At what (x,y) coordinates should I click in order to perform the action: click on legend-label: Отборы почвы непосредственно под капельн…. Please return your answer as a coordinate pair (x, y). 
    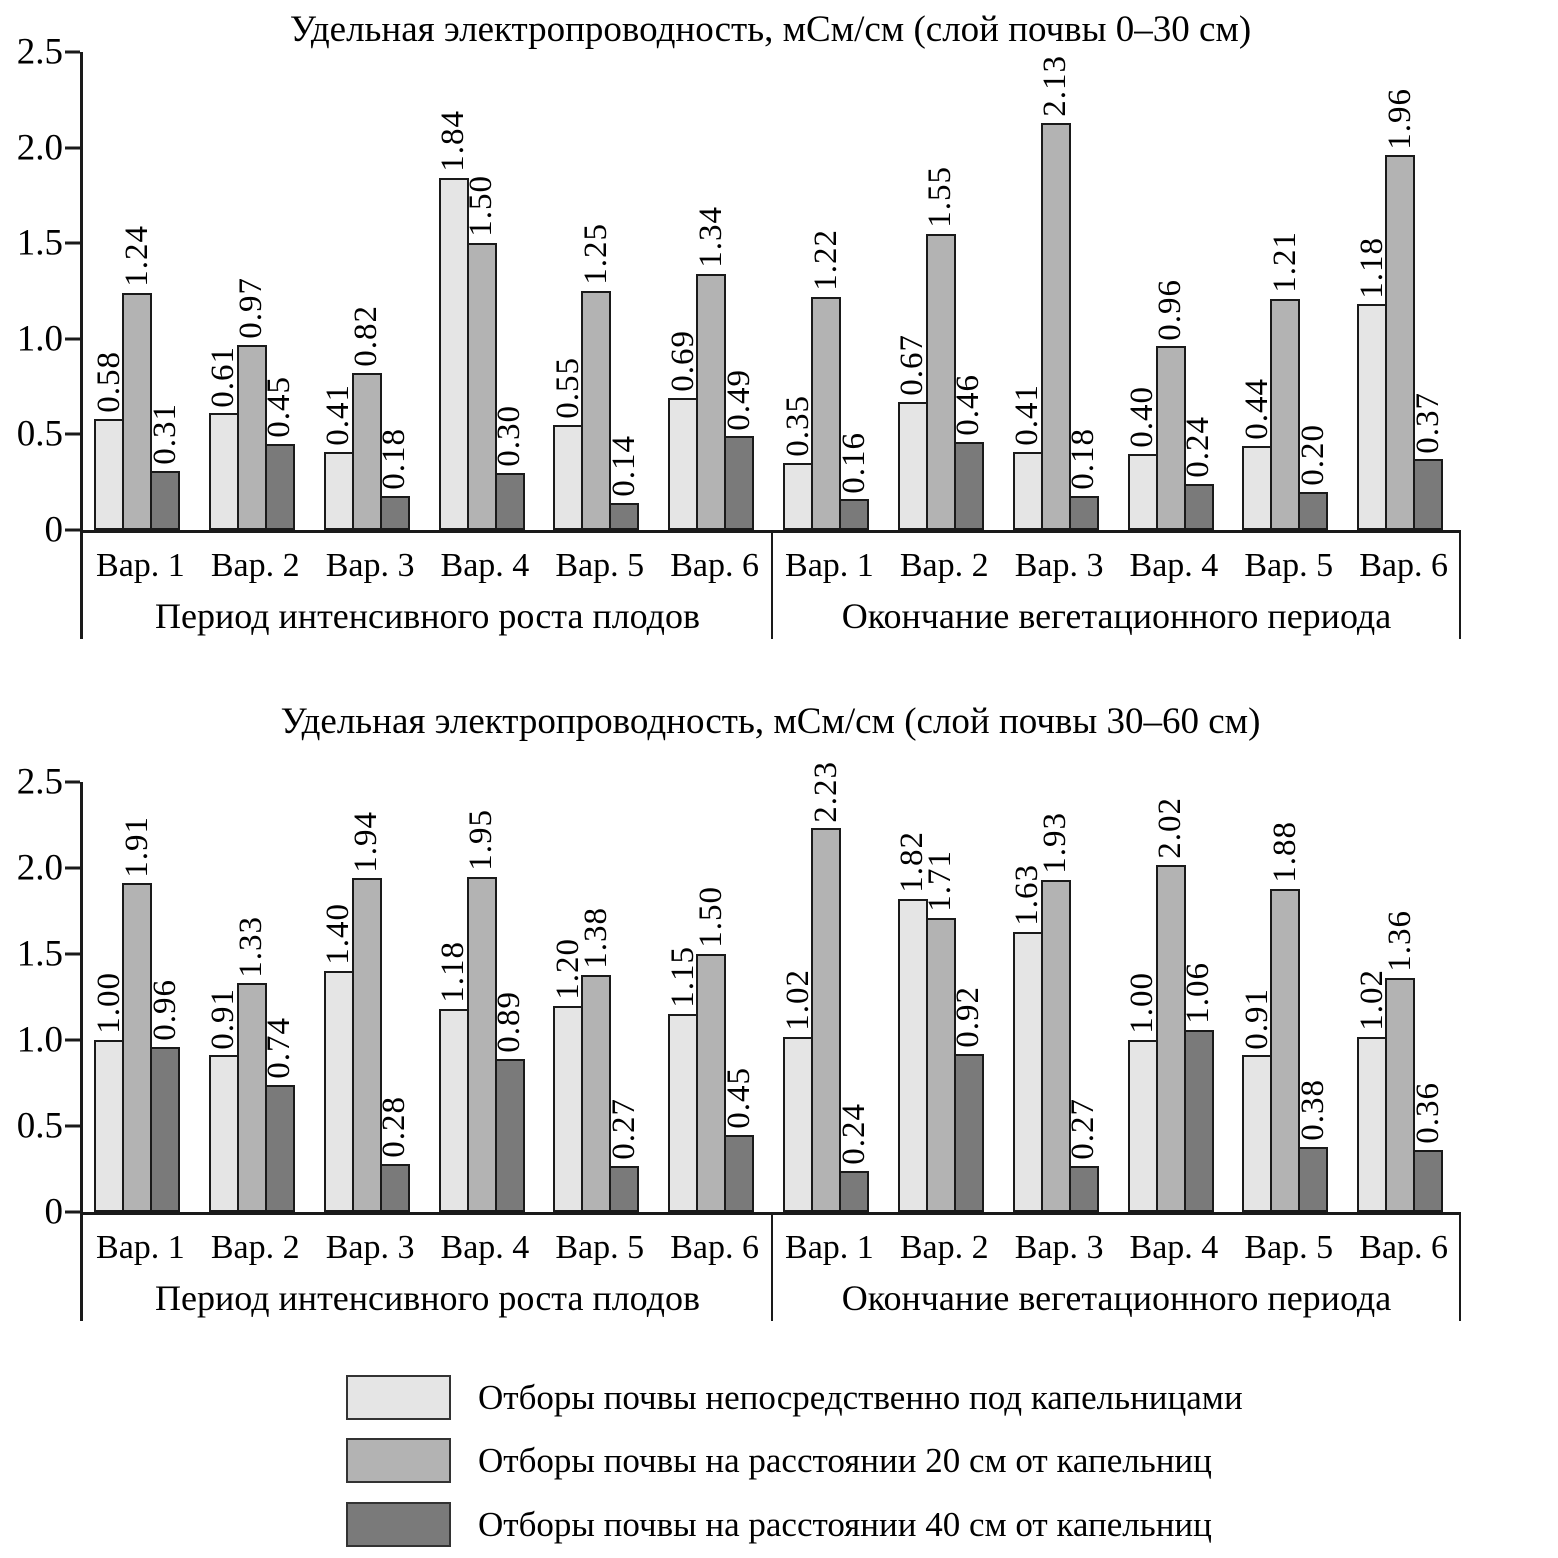
    Looking at the image, I should click on (860, 1397).